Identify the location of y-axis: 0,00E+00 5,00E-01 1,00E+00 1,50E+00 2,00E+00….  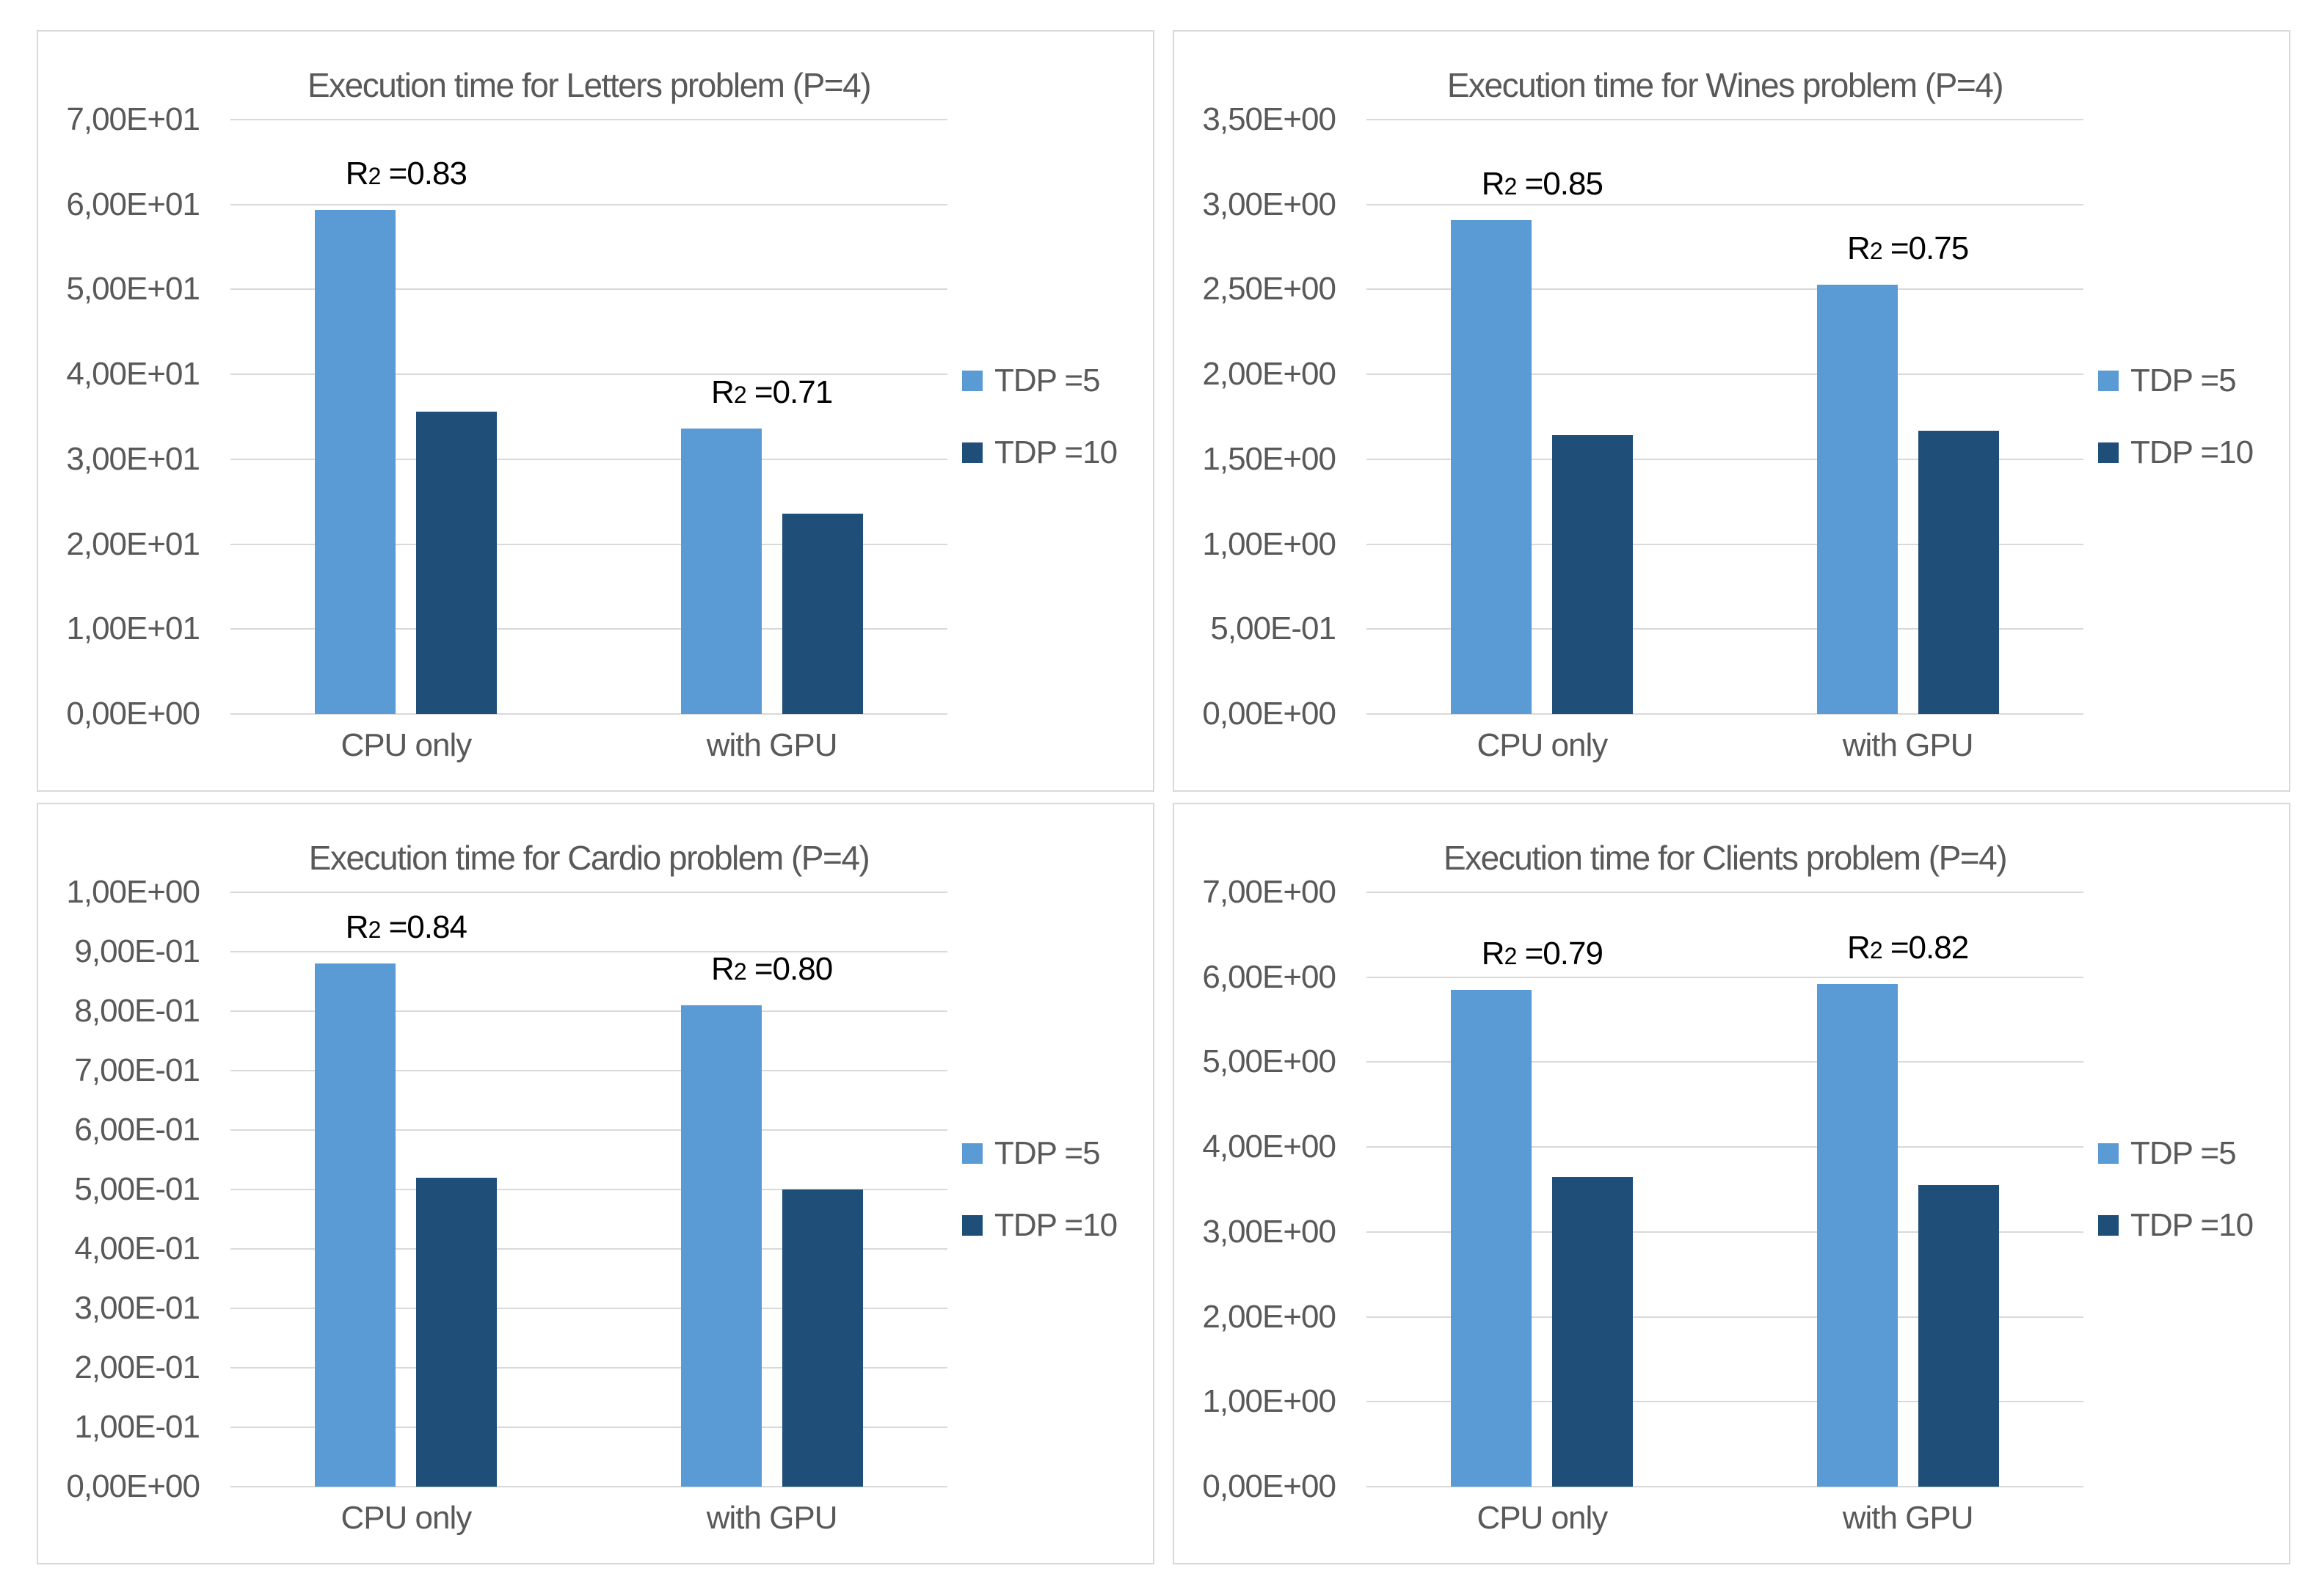
(1270, 416).